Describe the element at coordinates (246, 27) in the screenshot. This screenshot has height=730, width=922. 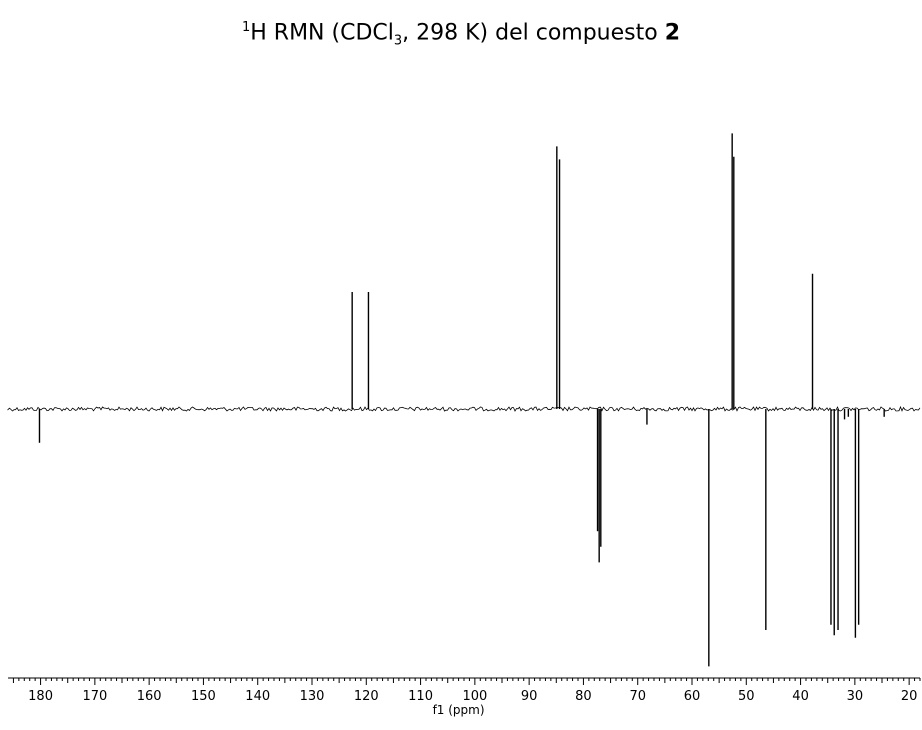
I see `title-superscript: 1` at that location.